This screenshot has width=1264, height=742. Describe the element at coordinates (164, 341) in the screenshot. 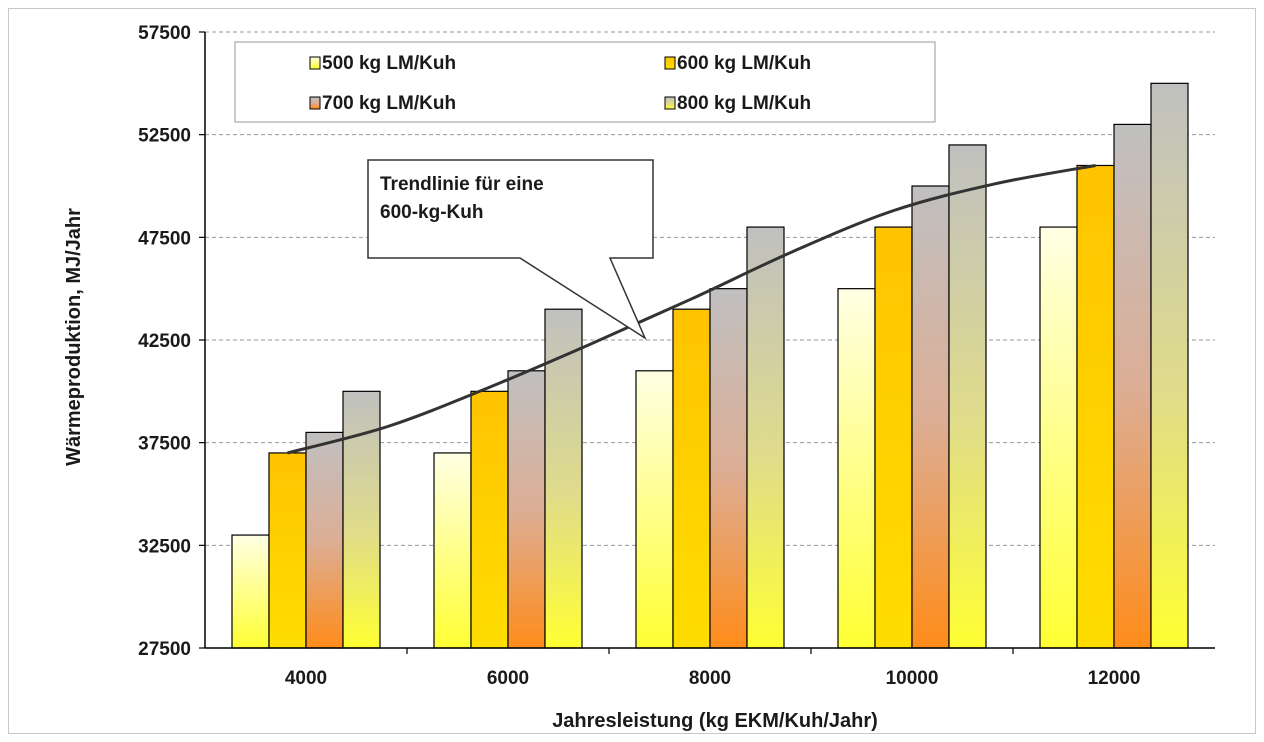

I see `y-tick-label: 42500` at that location.